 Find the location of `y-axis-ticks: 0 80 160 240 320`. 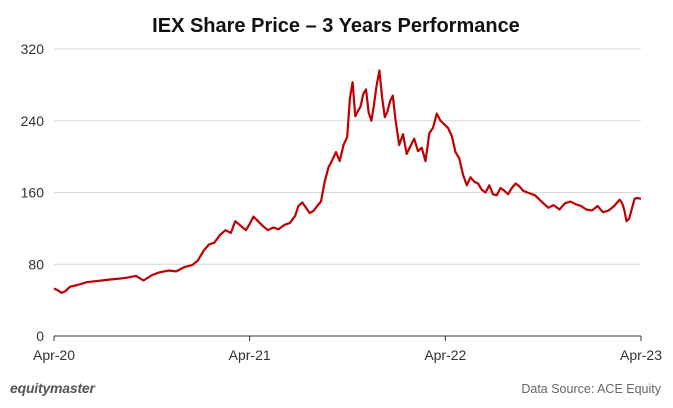

y-axis-ticks: 0 80 160 240 320 is located at coordinates (33, 192).